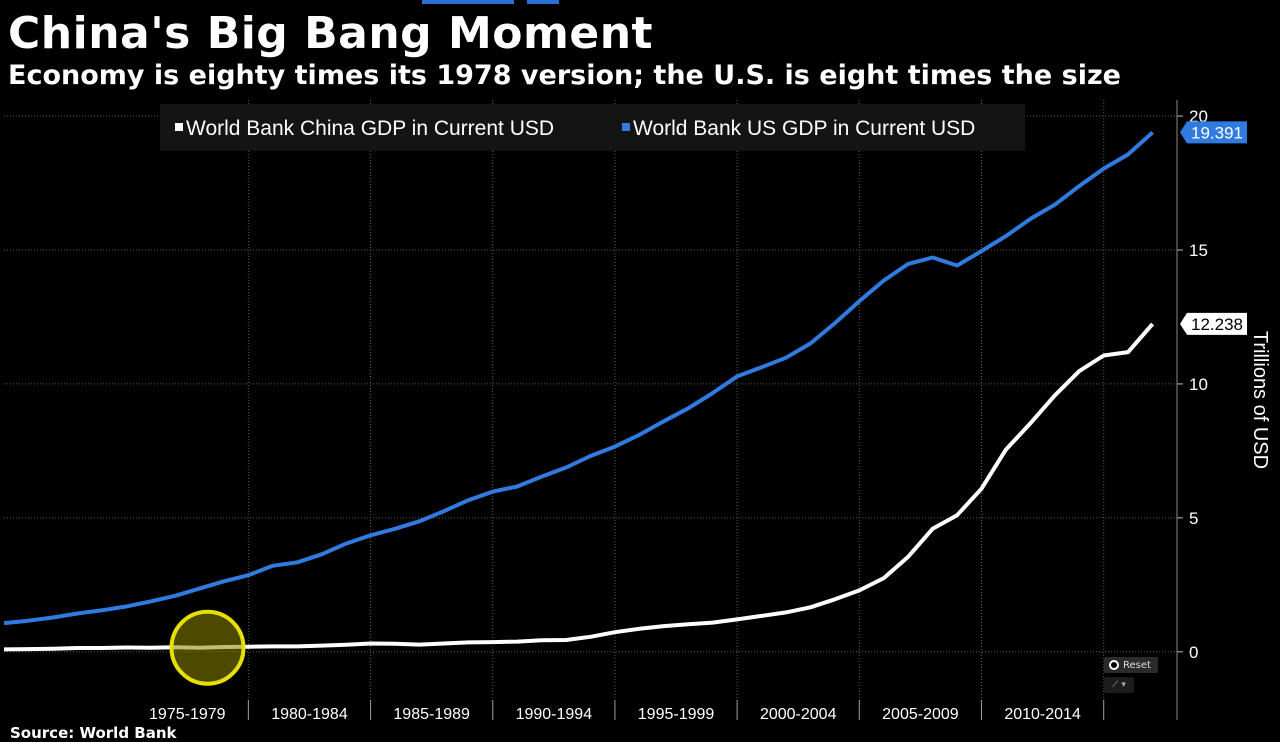 This screenshot has height=742, width=1280. I want to click on chart-type-dropdown: ⟋ ▾, so click(1119, 685).